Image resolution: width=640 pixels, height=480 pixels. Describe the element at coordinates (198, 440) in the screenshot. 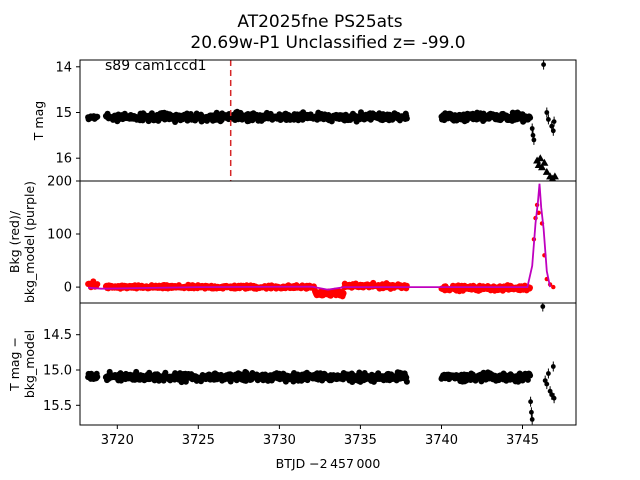

I see `x-tick-label: 3725` at that location.